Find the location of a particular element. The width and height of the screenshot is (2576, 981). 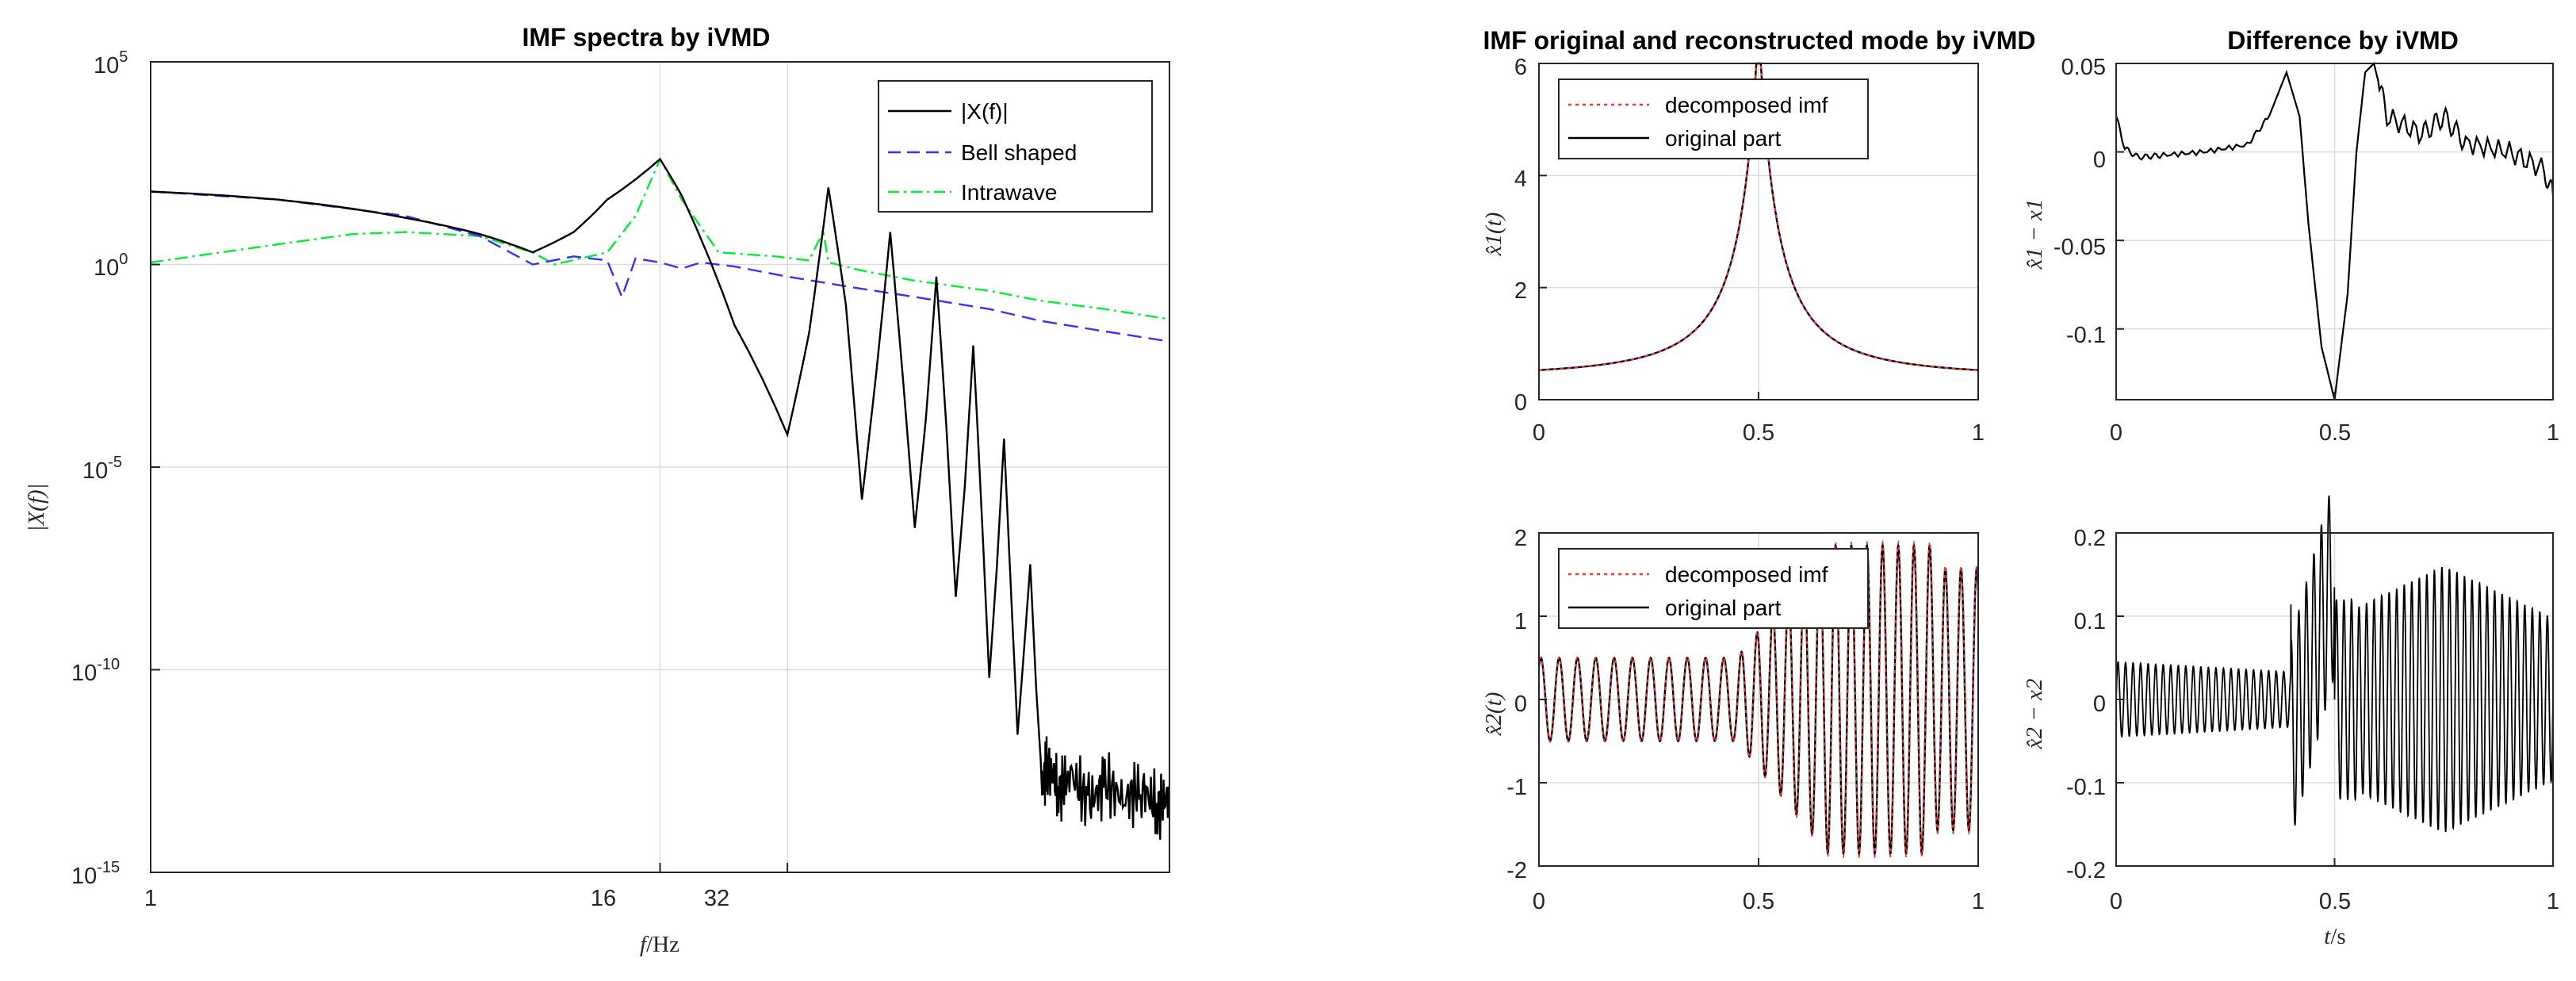

spectra-ylabel: |X(f)| is located at coordinates (36, 507).